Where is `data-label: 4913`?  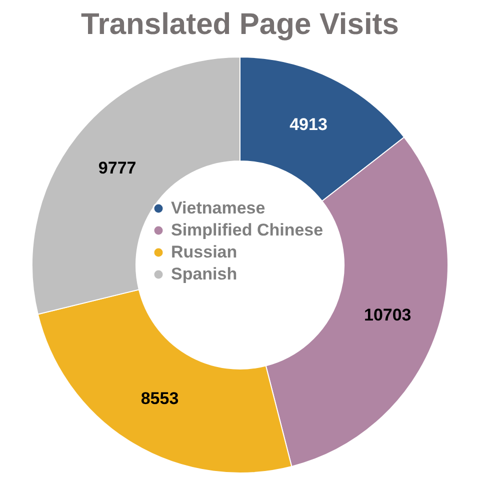 data-label: 4913 is located at coordinates (309, 124).